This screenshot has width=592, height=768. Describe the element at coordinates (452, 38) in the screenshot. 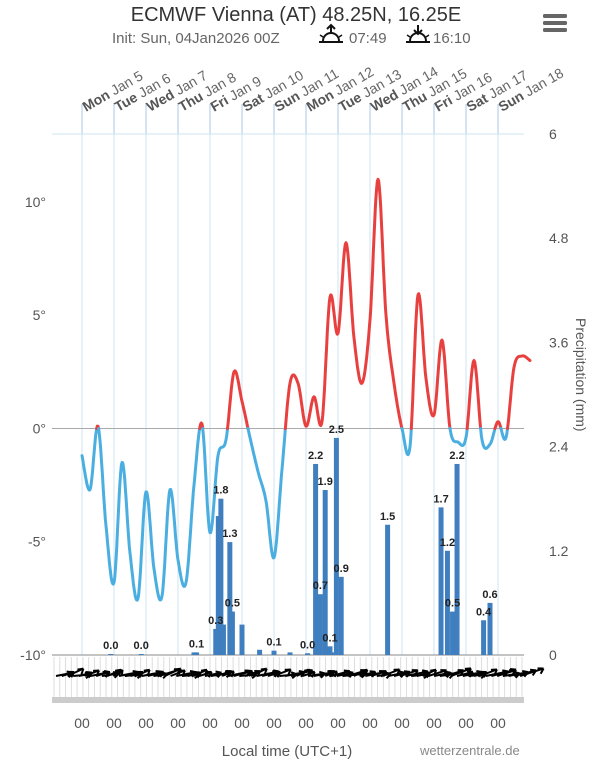

I see `sunset-time: 16:10` at that location.